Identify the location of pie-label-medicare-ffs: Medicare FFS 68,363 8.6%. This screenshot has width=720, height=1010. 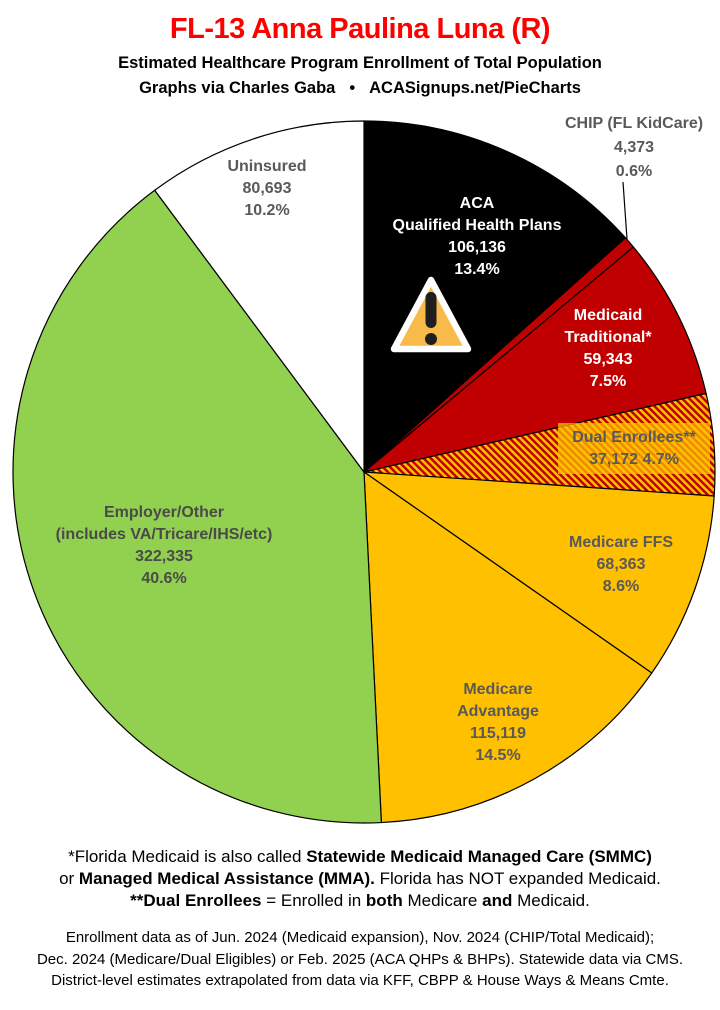
(621, 564).